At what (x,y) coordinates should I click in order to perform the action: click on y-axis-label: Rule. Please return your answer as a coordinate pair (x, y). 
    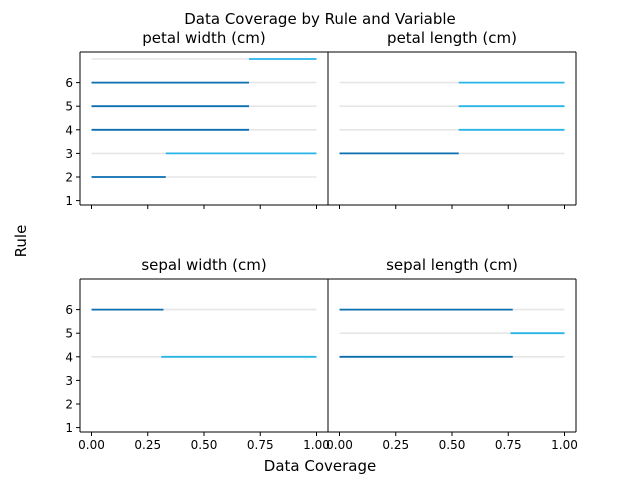
    Looking at the image, I should click on (21, 241).